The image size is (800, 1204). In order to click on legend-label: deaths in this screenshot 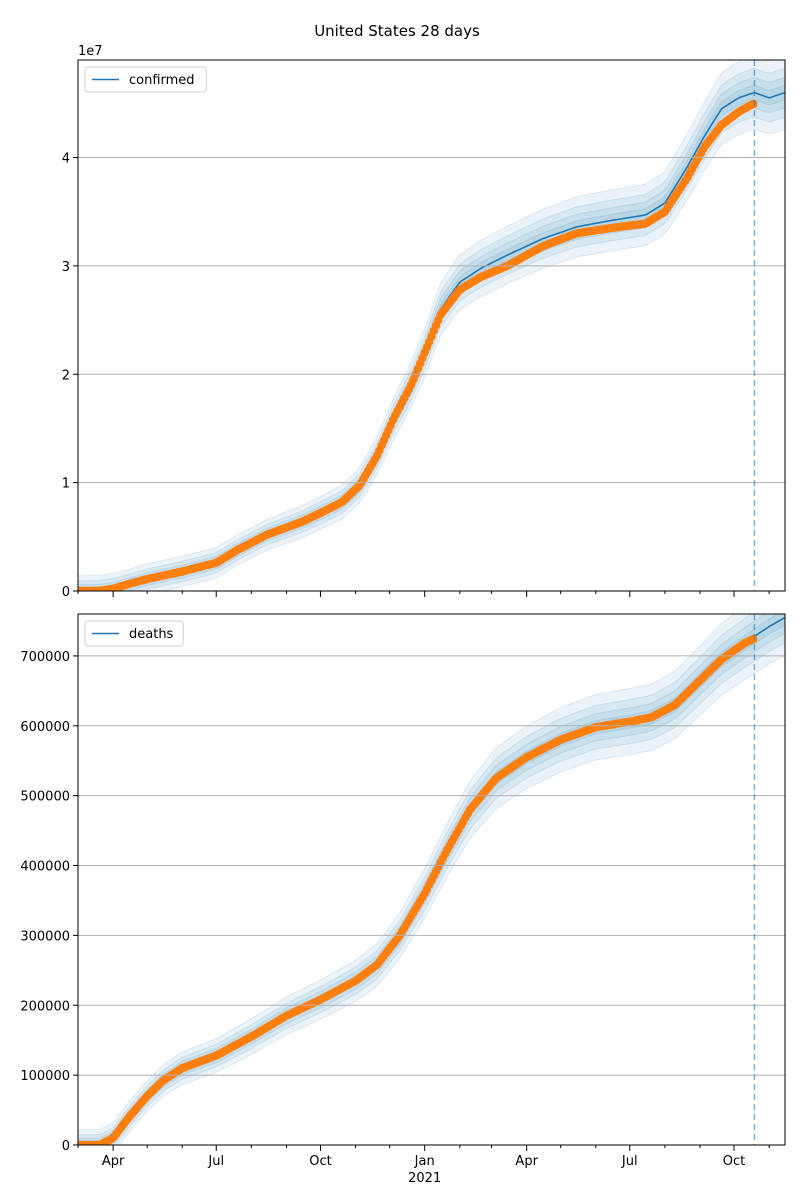, I will do `click(151, 634)`.